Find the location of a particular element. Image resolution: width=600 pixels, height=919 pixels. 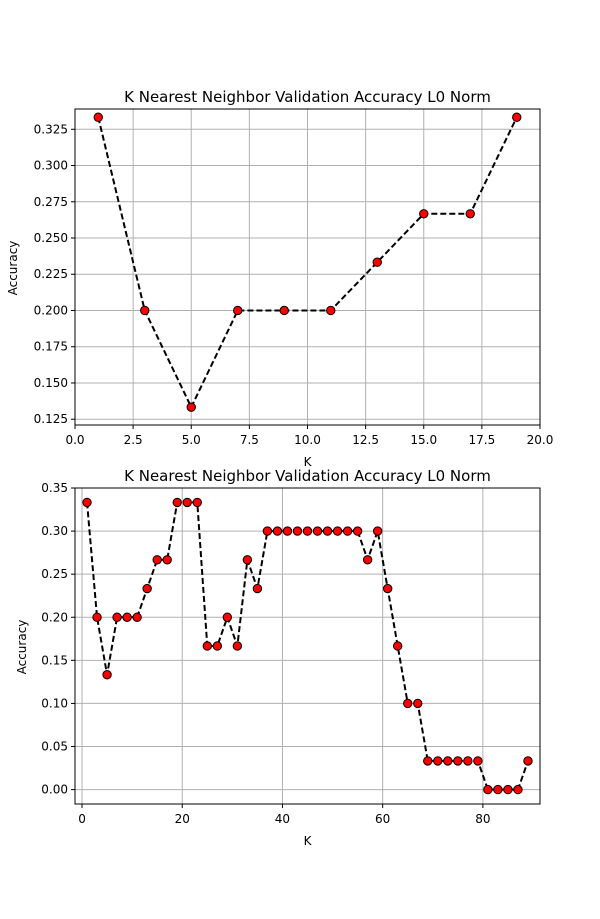

x-tick-label: 0 is located at coordinates (82, 819).